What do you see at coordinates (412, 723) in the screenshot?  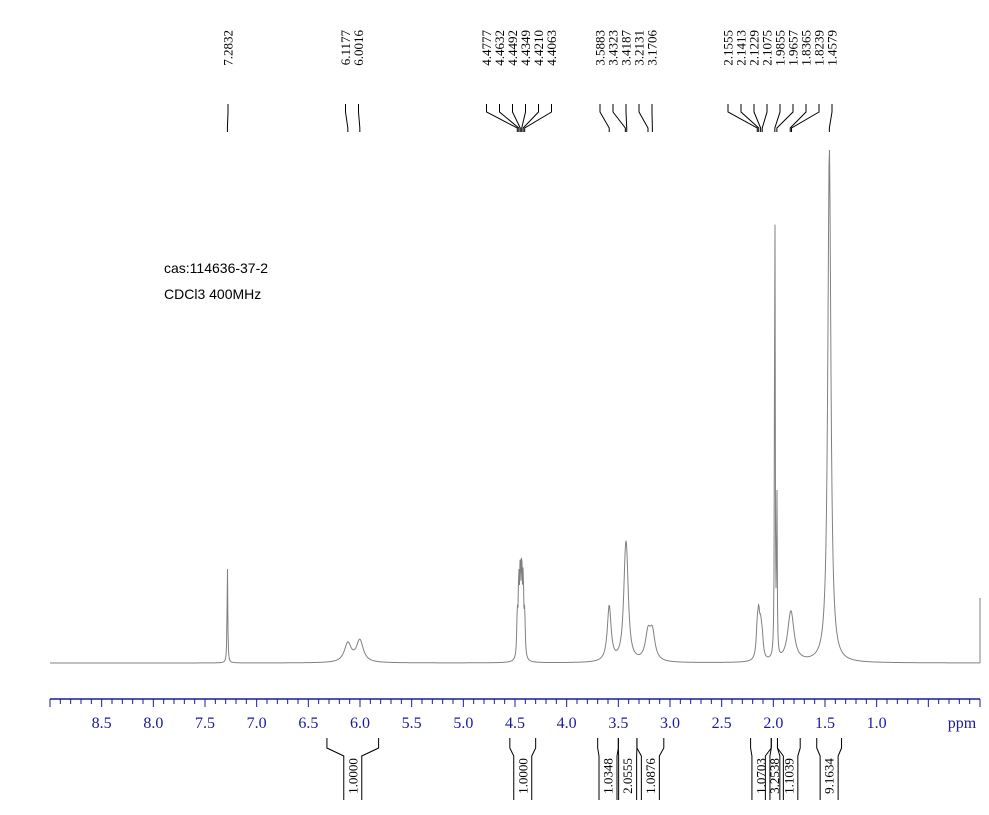 I see `x-tick-label: 5.5` at bounding box center [412, 723].